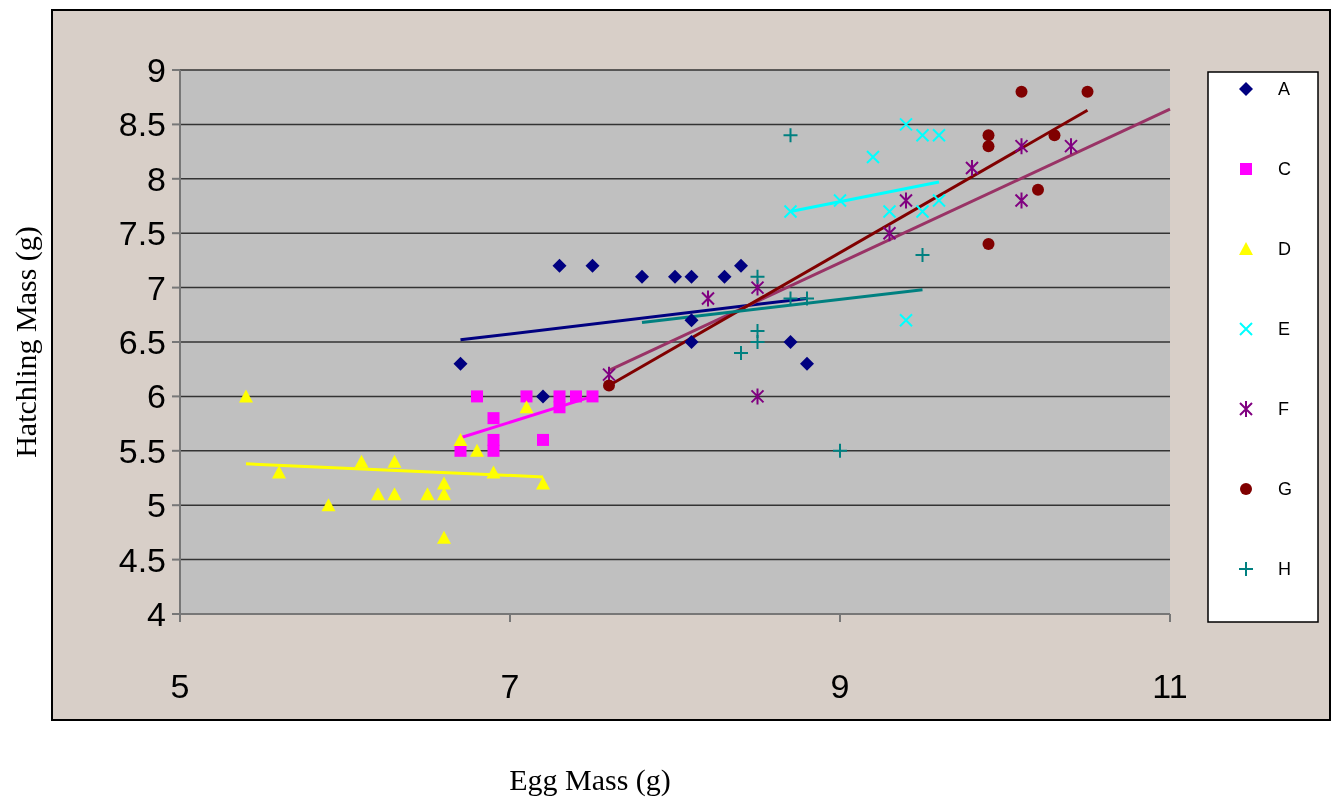 The width and height of the screenshot is (1341, 812). I want to click on y-tick-label: 8, so click(156, 178).